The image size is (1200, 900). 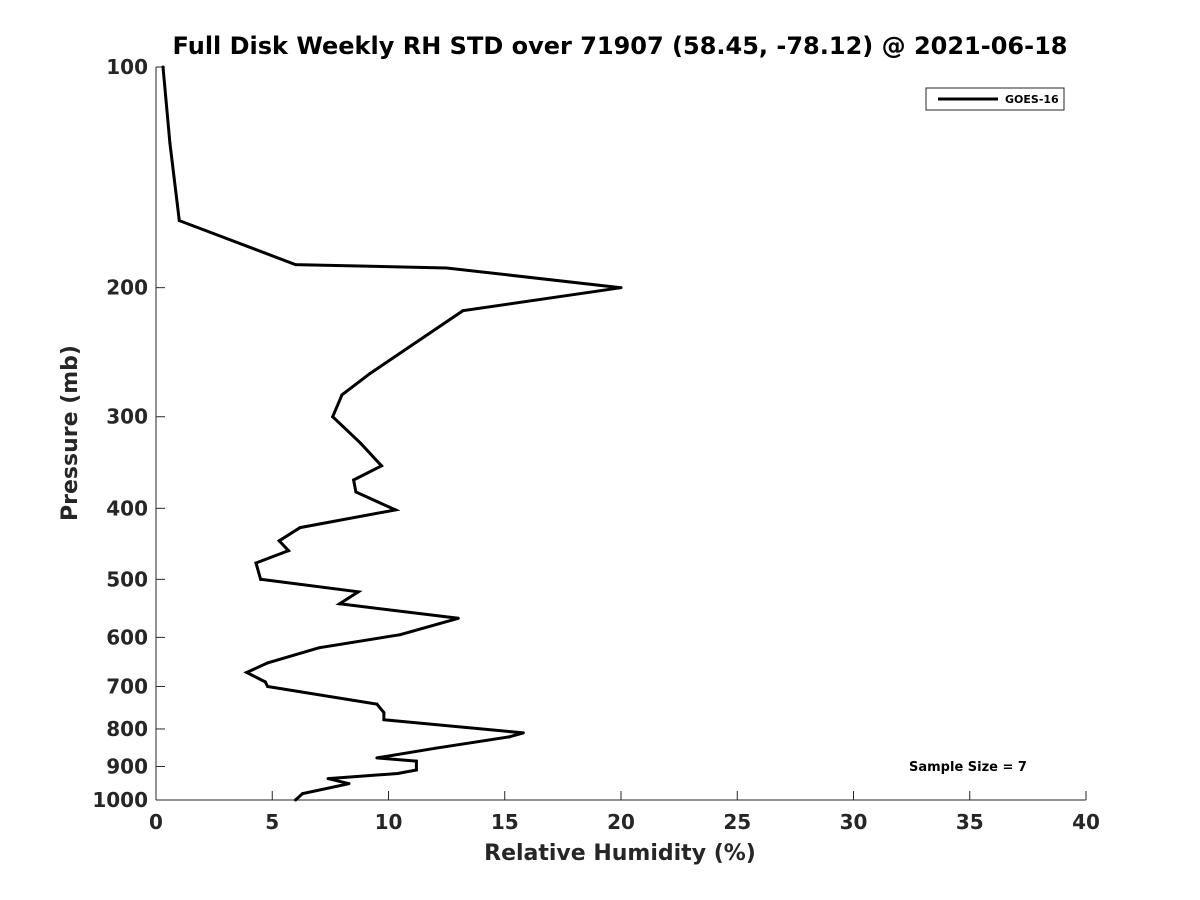 I want to click on y-tick-label: 300, so click(x=127, y=417).